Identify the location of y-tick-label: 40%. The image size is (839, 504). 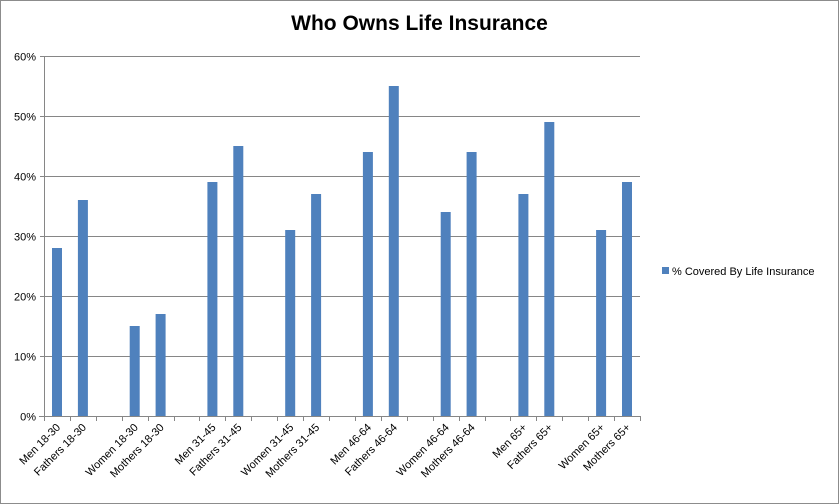
(25, 178).